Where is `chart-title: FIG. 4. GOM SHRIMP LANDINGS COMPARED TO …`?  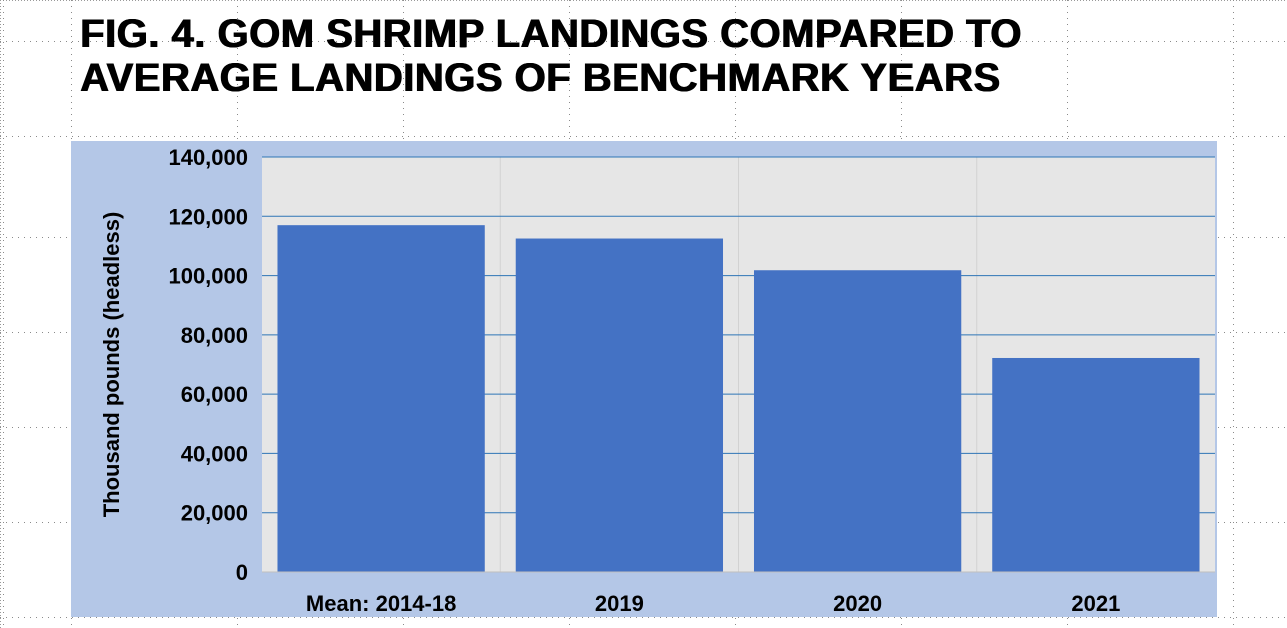 chart-title: FIG. 4. GOM SHRIMP LANDINGS COMPARED TO … is located at coordinates (655, 56).